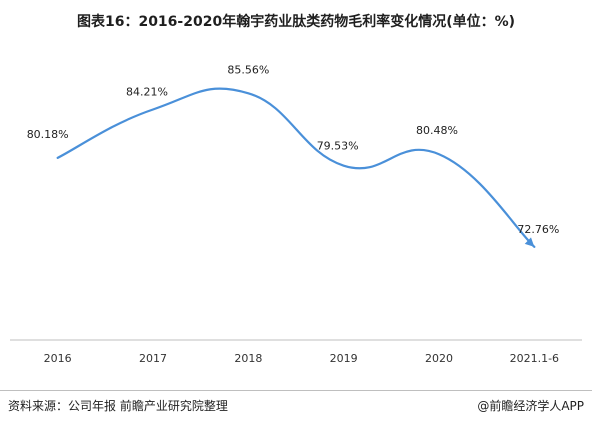  Describe the element at coordinates (147, 91) in the screenshot. I see `data-label: 84.21%` at that location.